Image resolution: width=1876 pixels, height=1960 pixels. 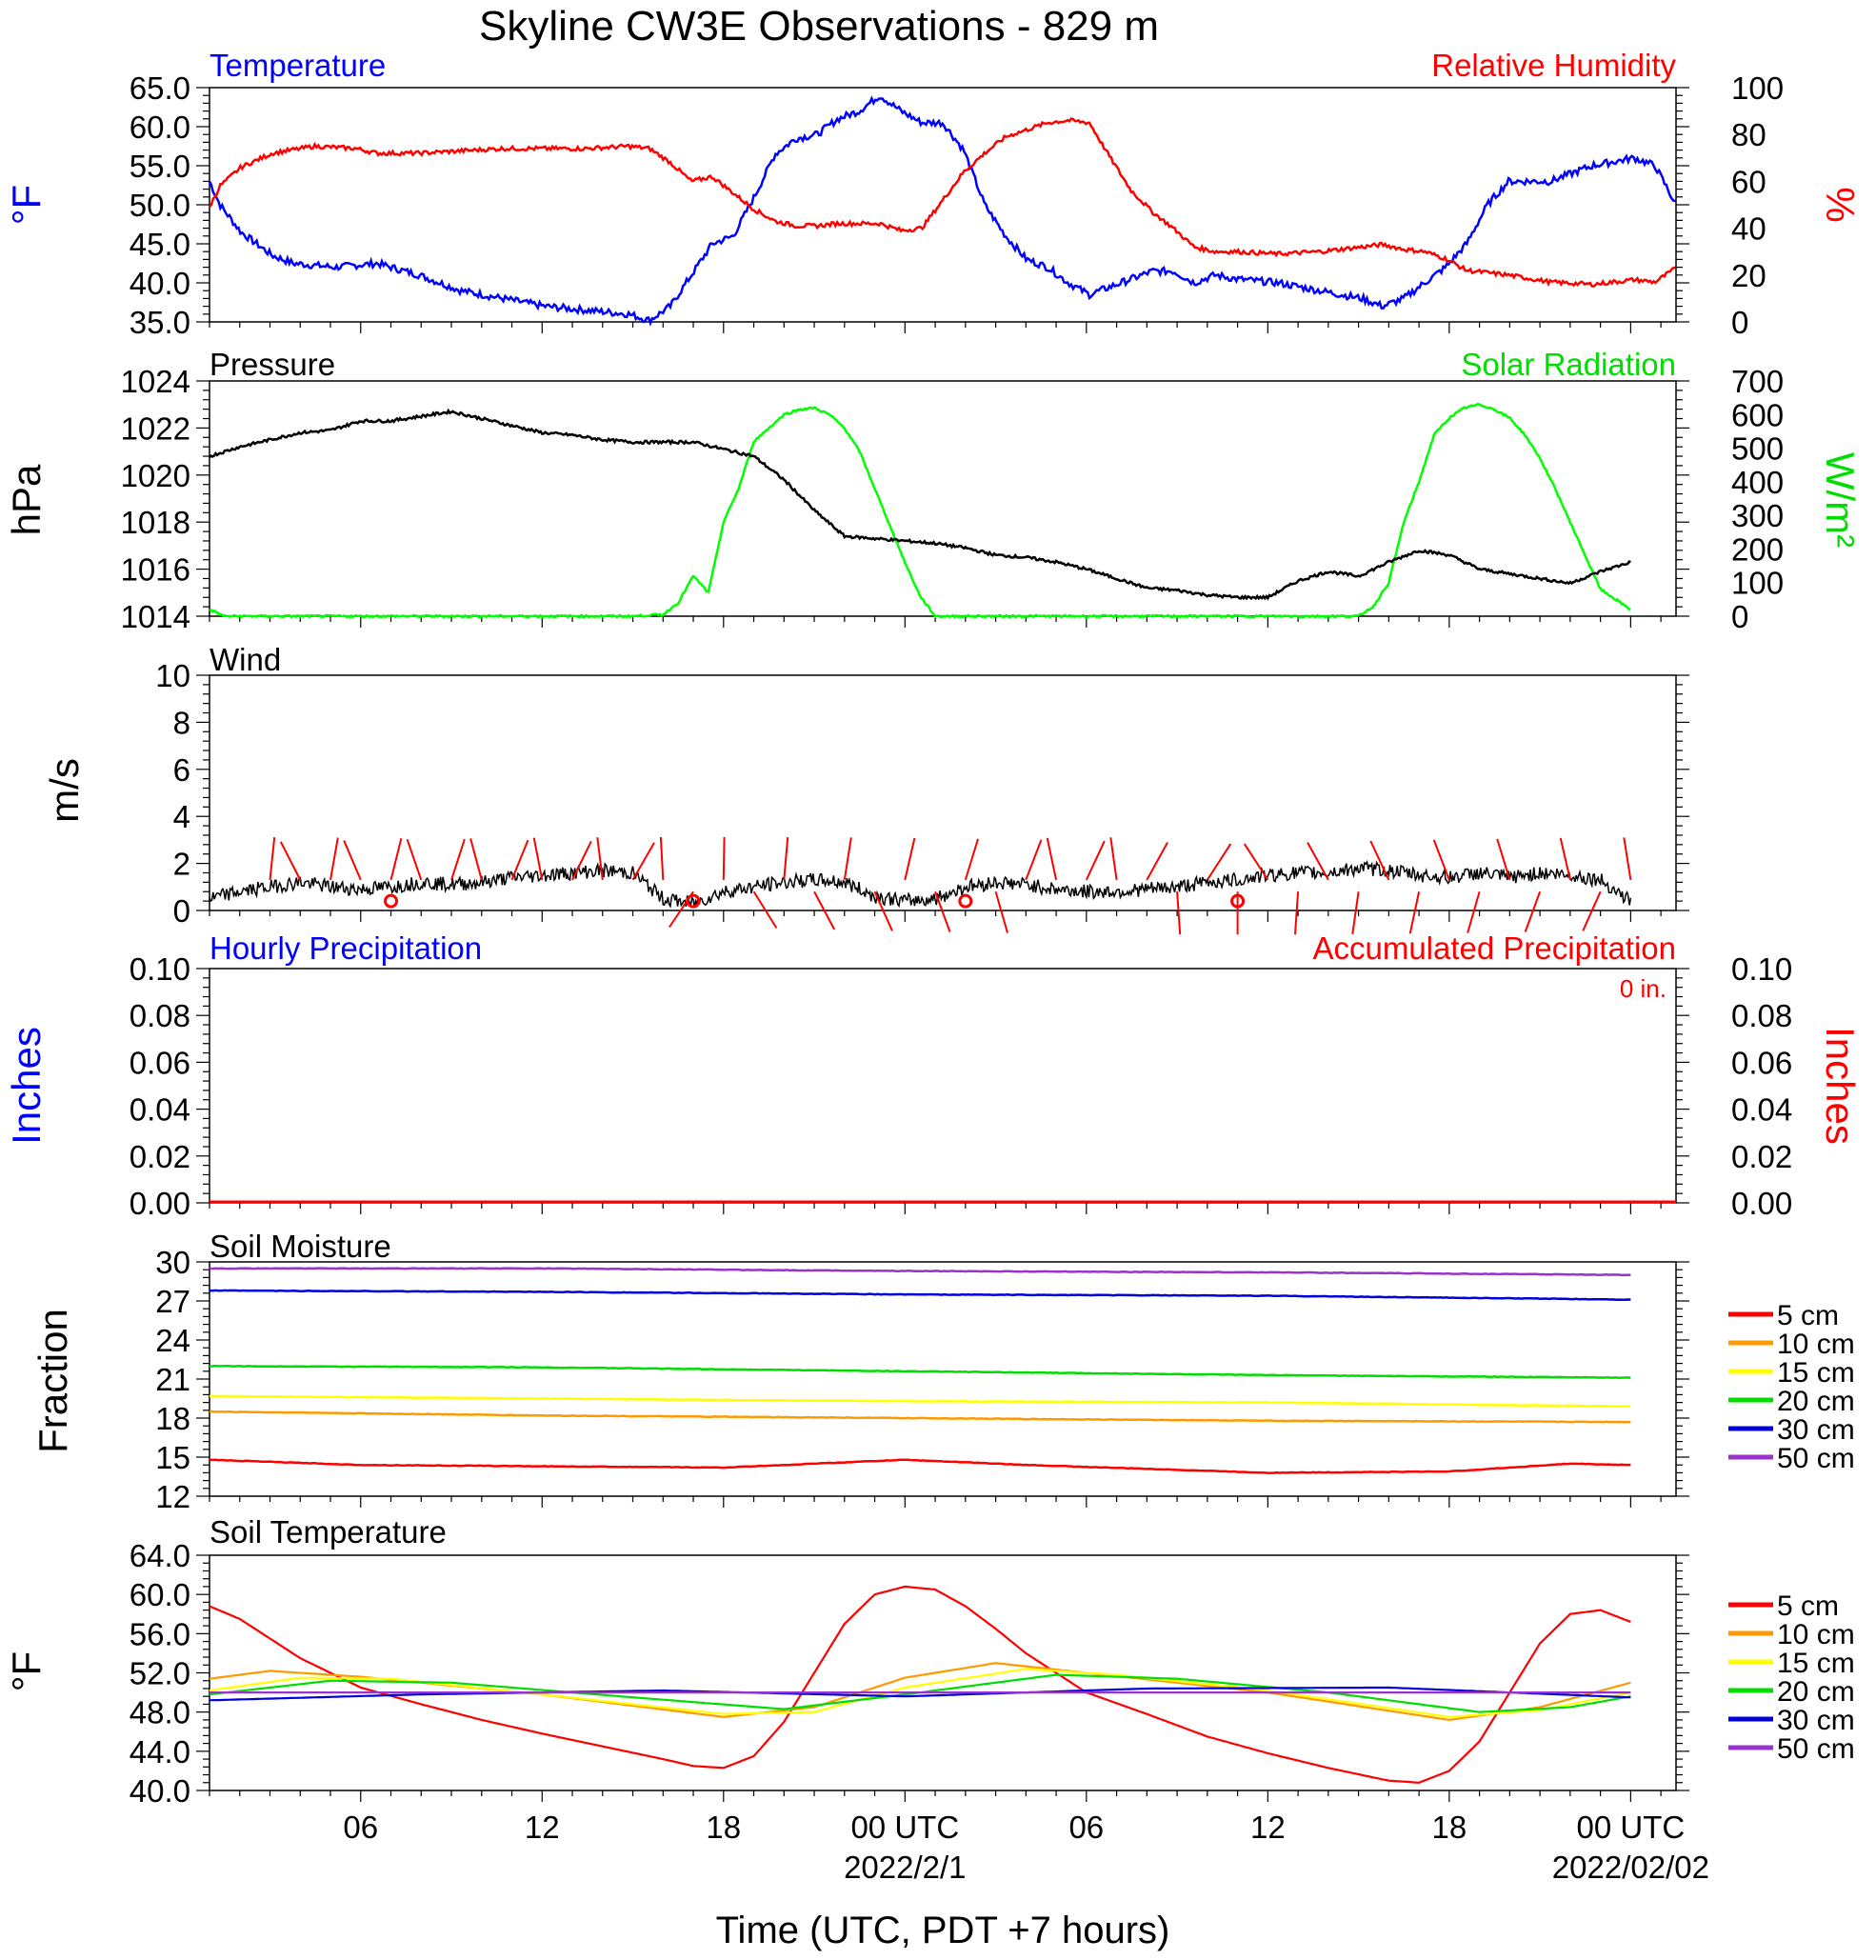 I want to click on soil-temp-axis-ticks, so click(x=943, y=1678).